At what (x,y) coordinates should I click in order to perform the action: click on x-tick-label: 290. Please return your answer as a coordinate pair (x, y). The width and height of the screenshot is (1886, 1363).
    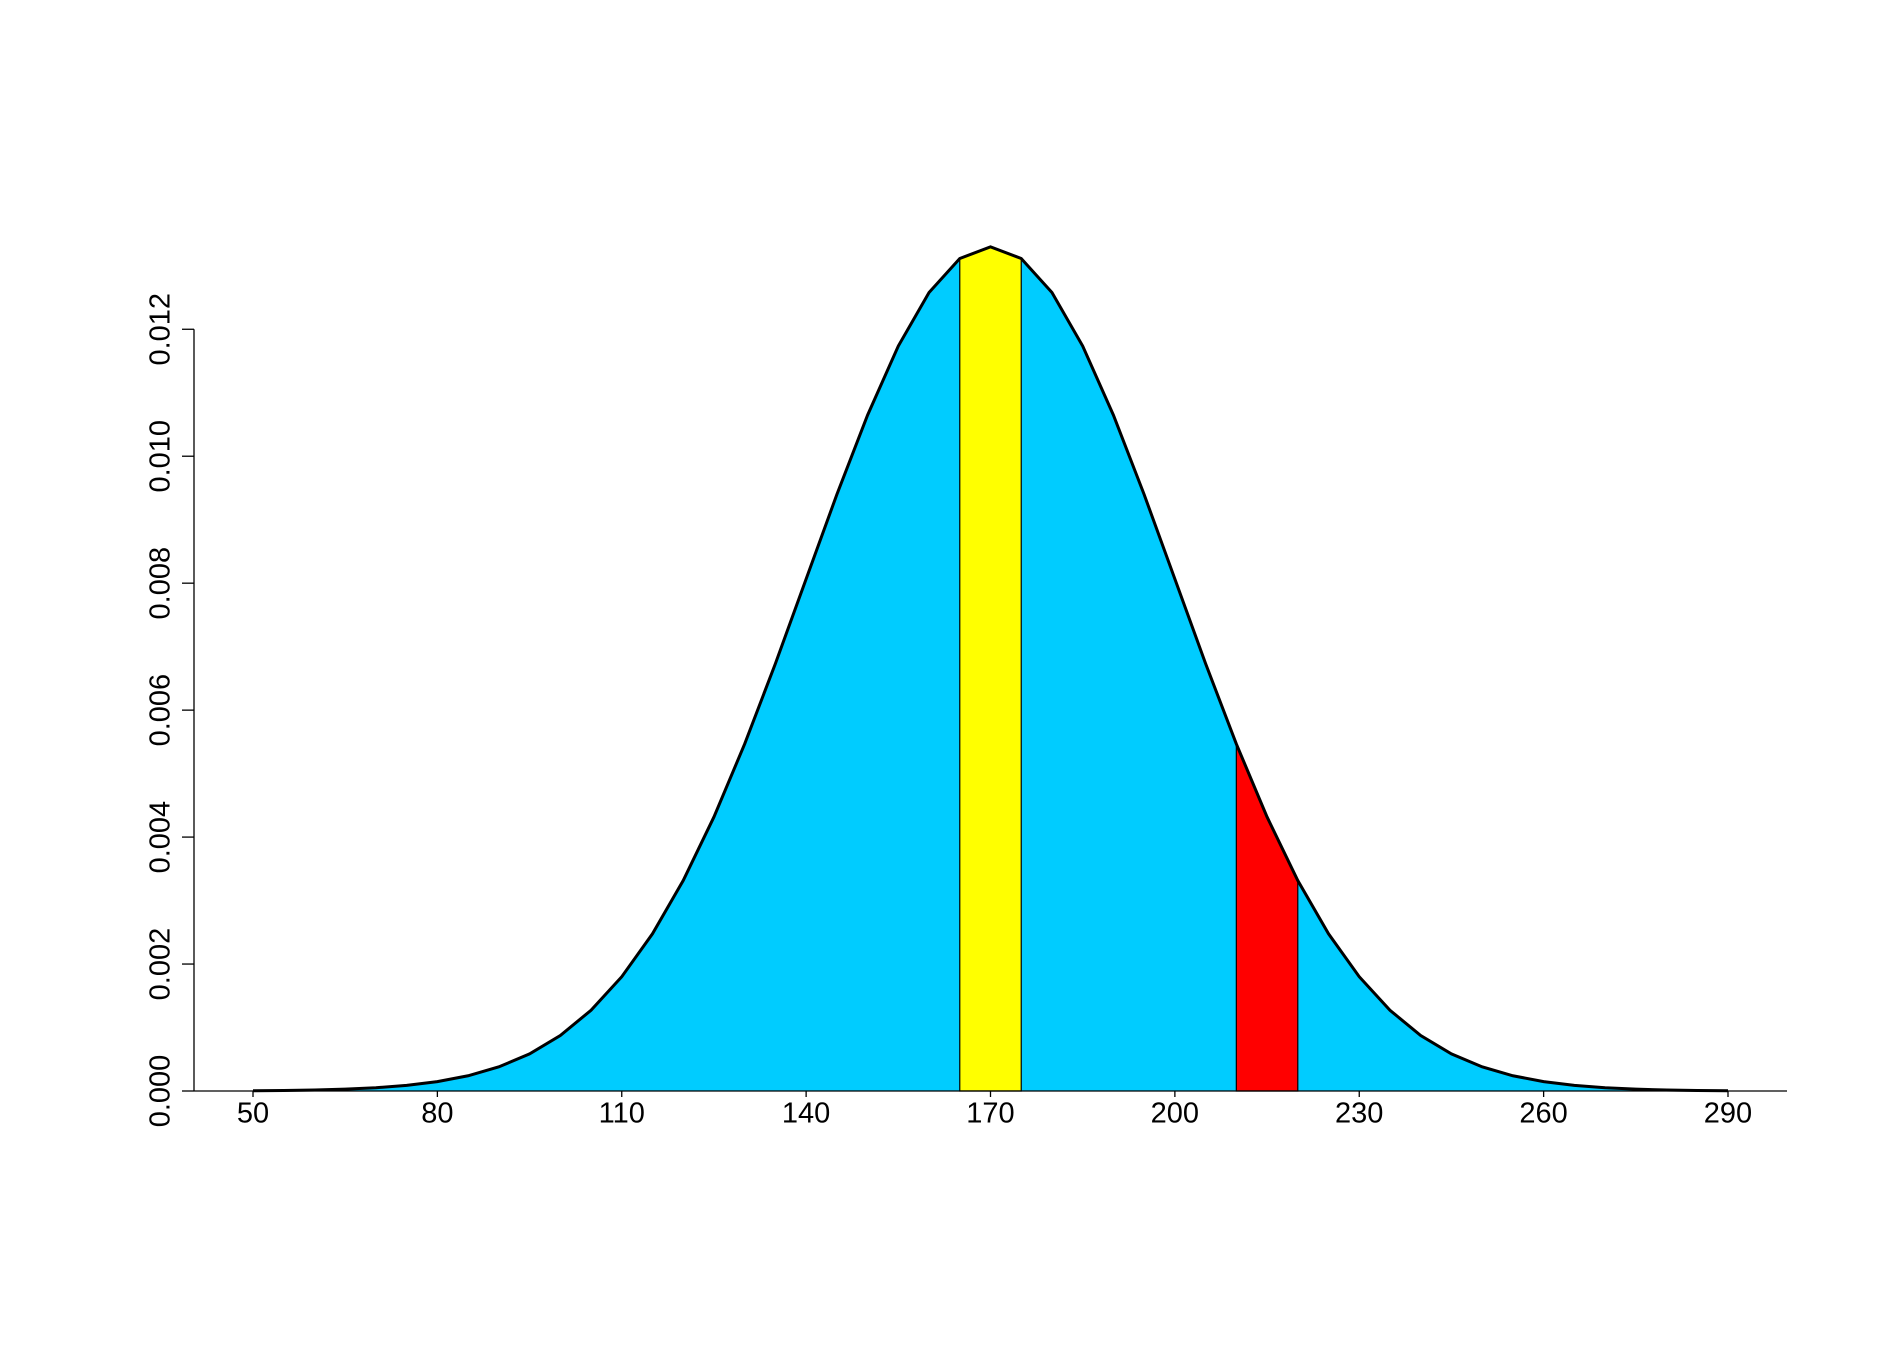
    Looking at the image, I should click on (1728, 1114).